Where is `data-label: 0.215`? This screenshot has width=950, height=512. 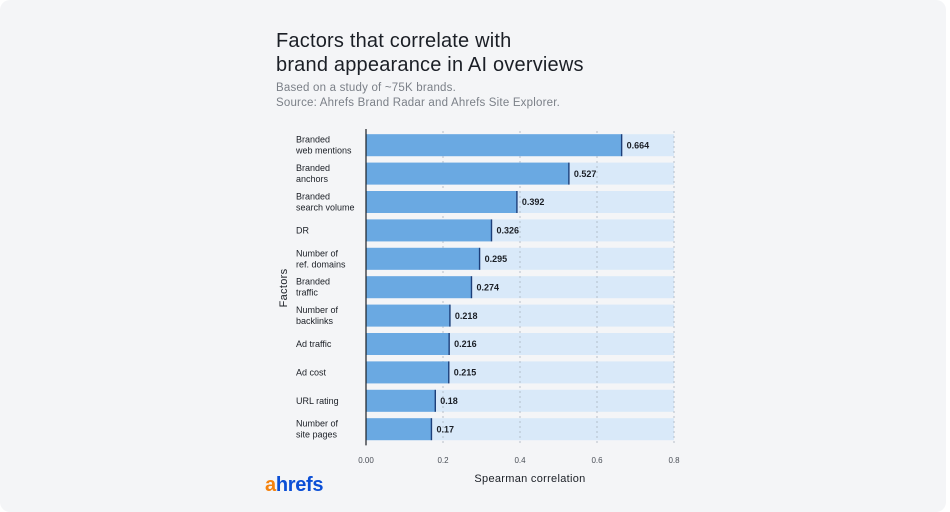
data-label: 0.215 is located at coordinates (465, 373).